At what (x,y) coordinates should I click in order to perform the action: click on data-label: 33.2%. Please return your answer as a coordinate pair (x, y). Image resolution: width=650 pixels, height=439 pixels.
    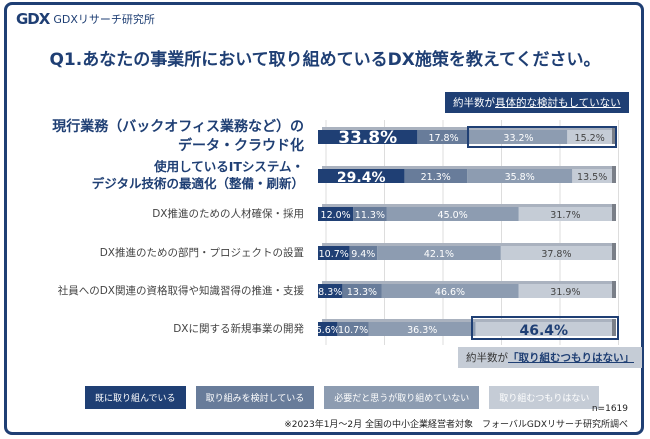
    Looking at the image, I should click on (518, 138).